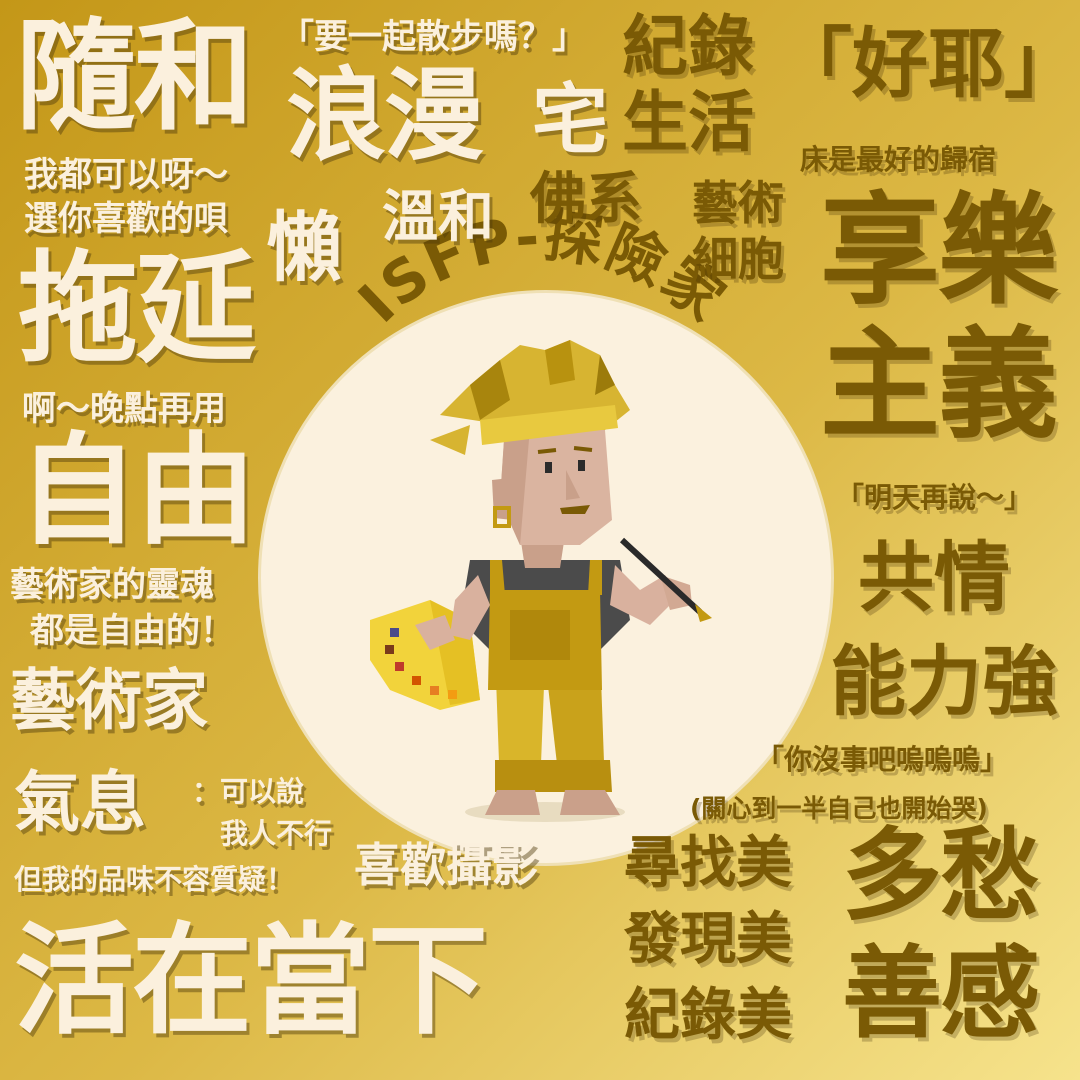  I want to click on word-caring-cry: (關心到一半自己也開始哭), so click(839, 808).